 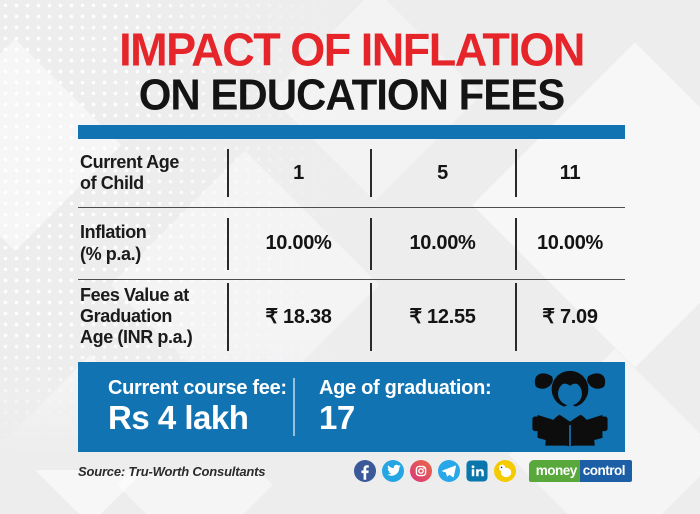 What do you see at coordinates (442, 316) in the screenshot?
I see `table-cell: ₹ 12.55` at bounding box center [442, 316].